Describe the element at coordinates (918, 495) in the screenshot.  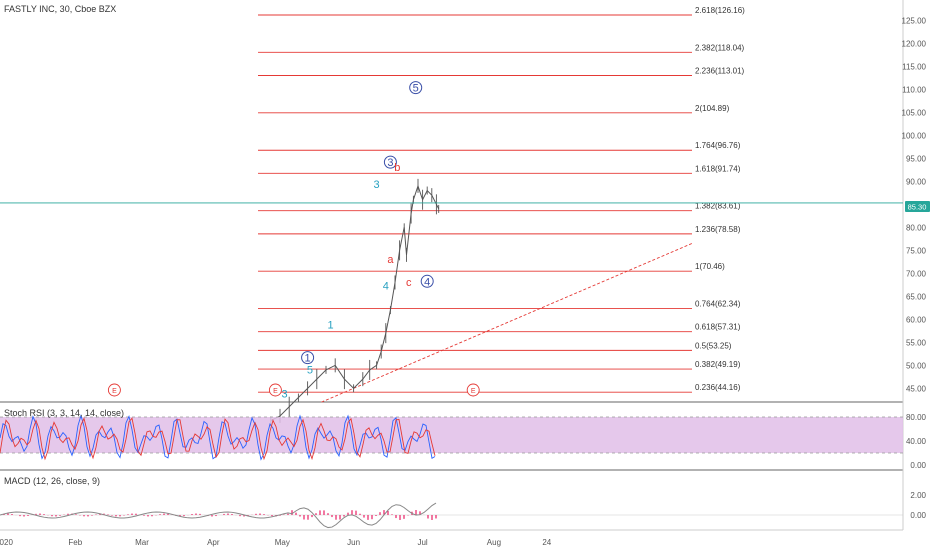
I see `macd-tick-label: 2.00` at that location.